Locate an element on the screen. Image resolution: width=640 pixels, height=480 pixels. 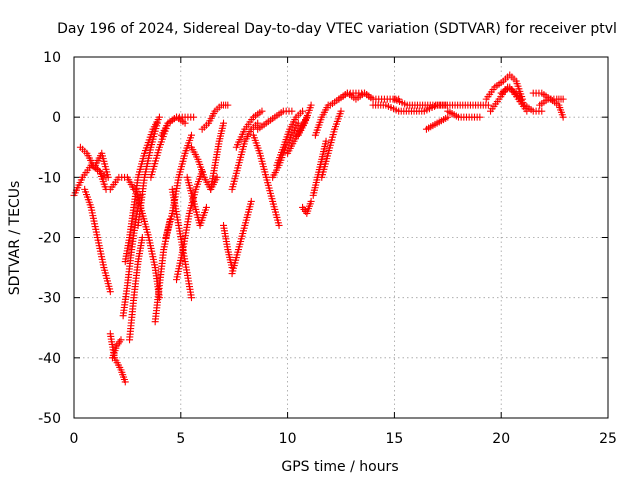
y-tick-label: -20 is located at coordinates (49, 239).